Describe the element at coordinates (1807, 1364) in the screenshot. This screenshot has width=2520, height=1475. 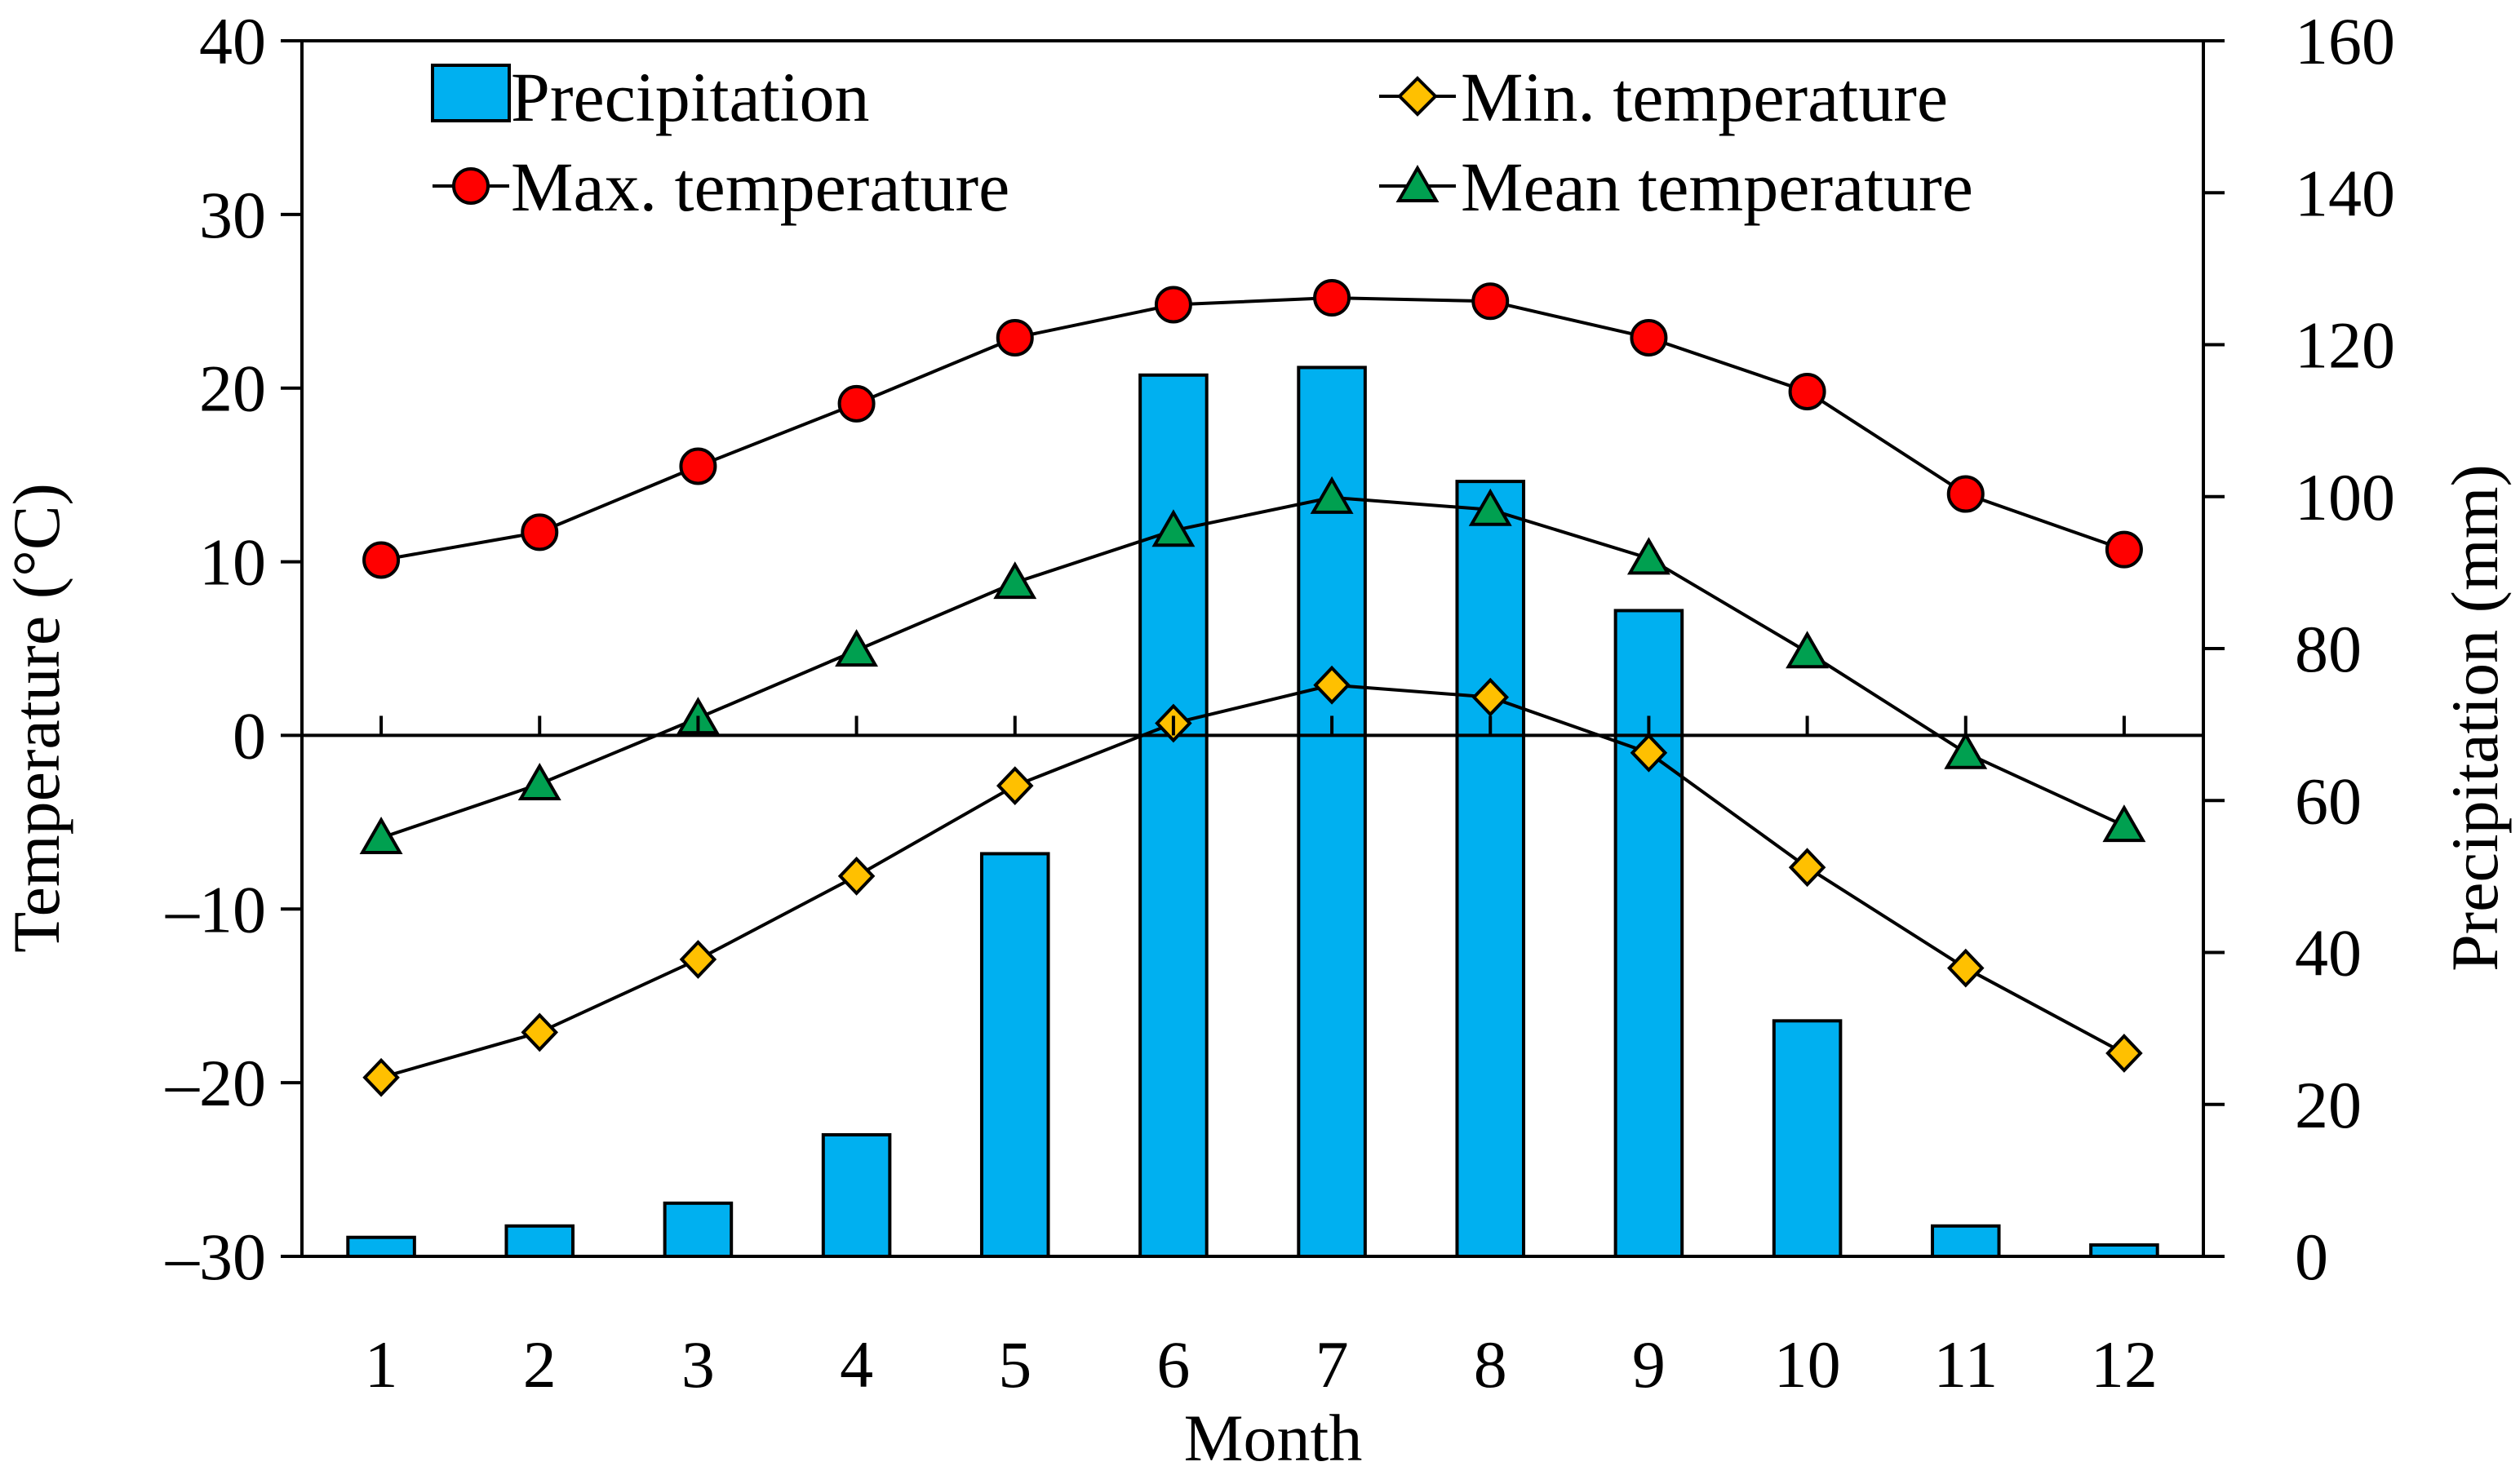
I see `x-tick-label-10: 10` at that location.